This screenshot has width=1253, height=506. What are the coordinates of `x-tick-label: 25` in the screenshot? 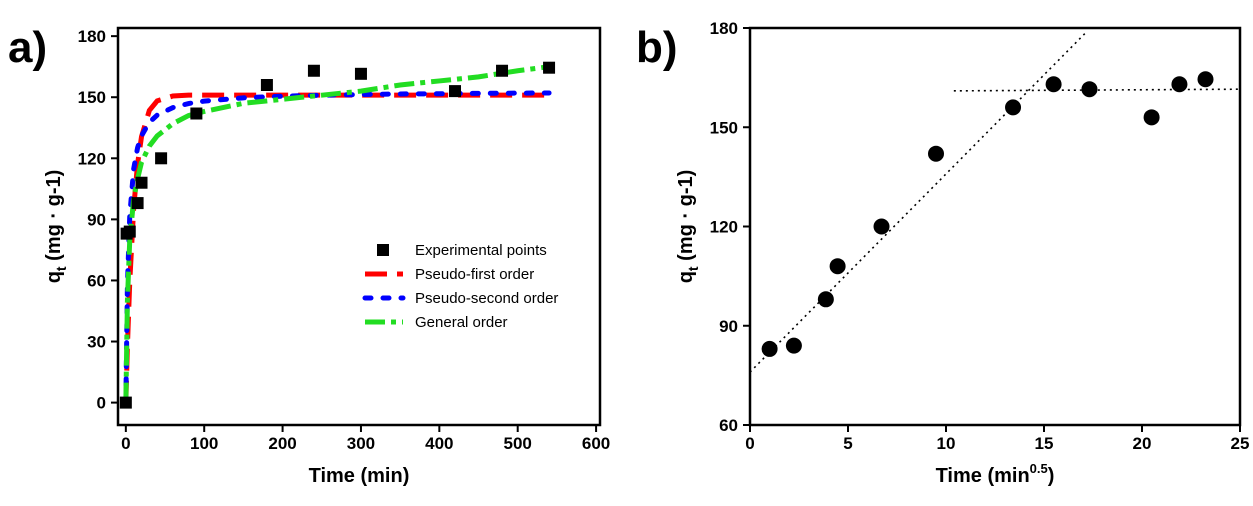 It's located at (1240, 443).